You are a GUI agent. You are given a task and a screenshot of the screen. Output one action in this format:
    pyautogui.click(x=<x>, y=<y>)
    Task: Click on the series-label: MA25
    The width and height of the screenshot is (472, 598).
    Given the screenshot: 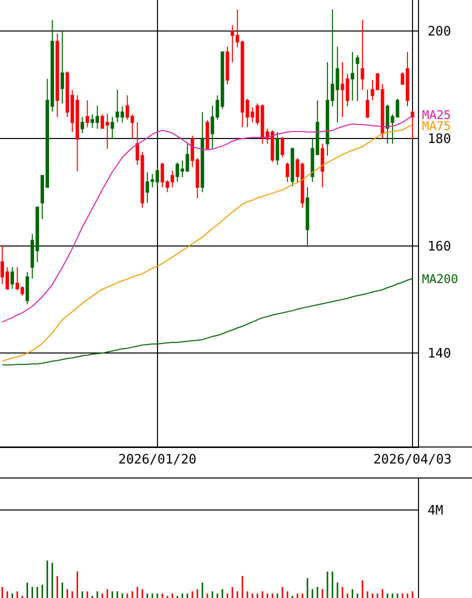 What is the action you would take?
    pyautogui.click(x=436, y=115)
    